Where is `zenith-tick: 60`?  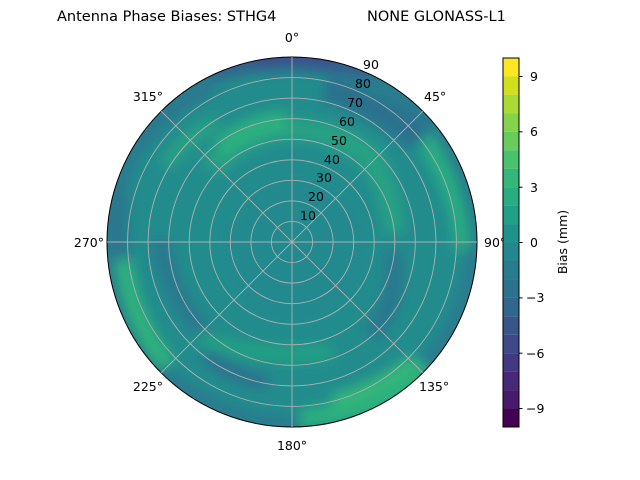 zenith-tick: 60 is located at coordinates (347, 121).